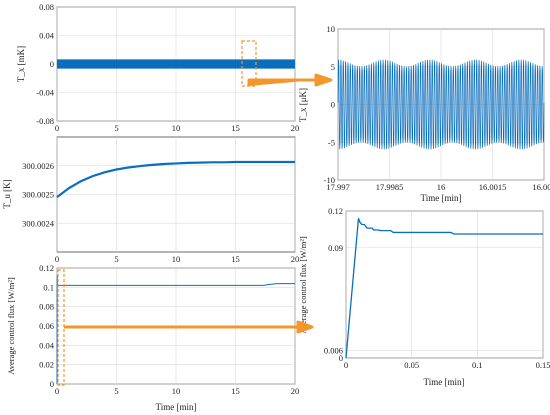 This screenshot has height=415, width=550. Describe the element at coordinates (38, 195) in the screenshot. I see `y-tick-label: 300.0025` at that location.